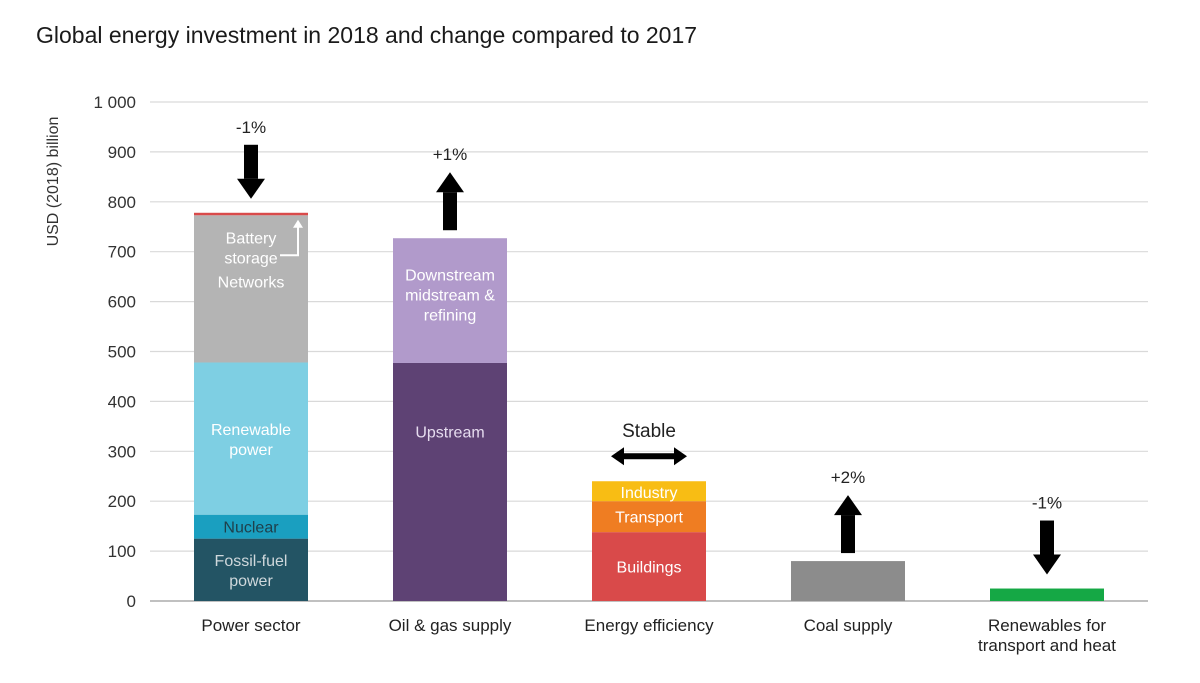 The image size is (1200, 683). What do you see at coordinates (649, 625) in the screenshot?
I see `x-tick-label: Energy efficiency` at bounding box center [649, 625].